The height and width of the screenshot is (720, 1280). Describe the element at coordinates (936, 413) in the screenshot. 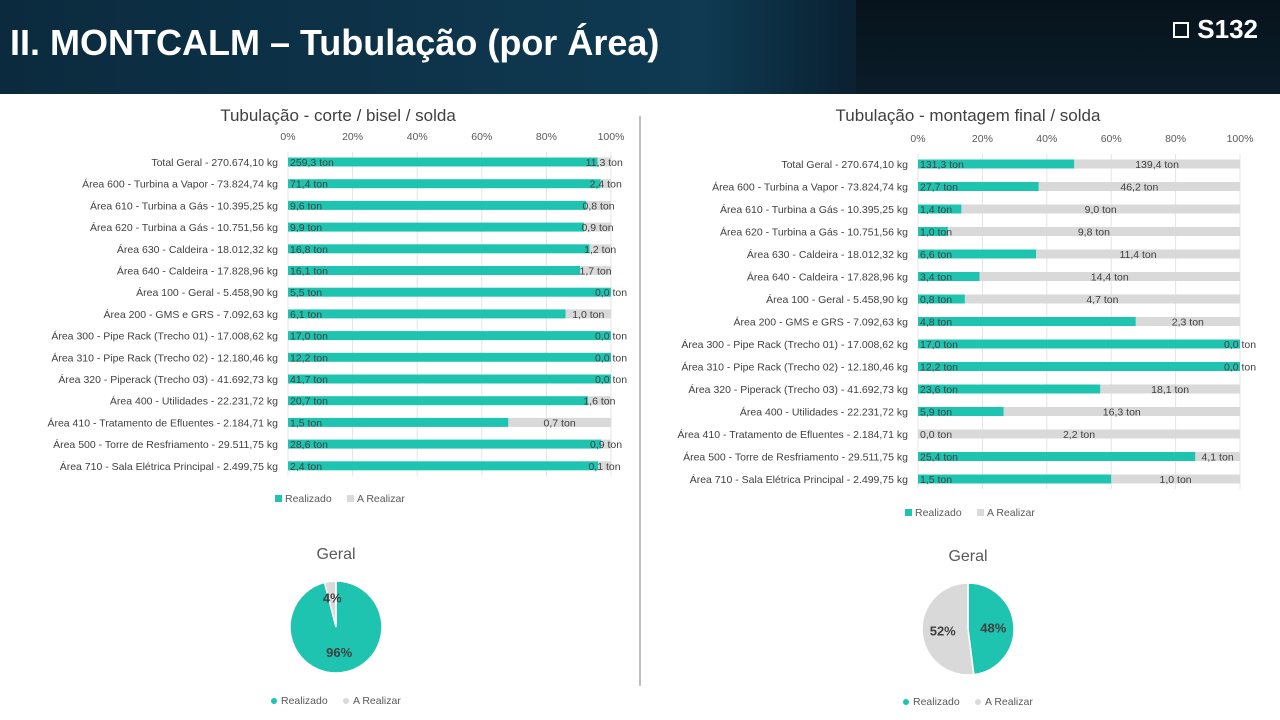

I see `data-label-realizado: 5,9 ton` at that location.